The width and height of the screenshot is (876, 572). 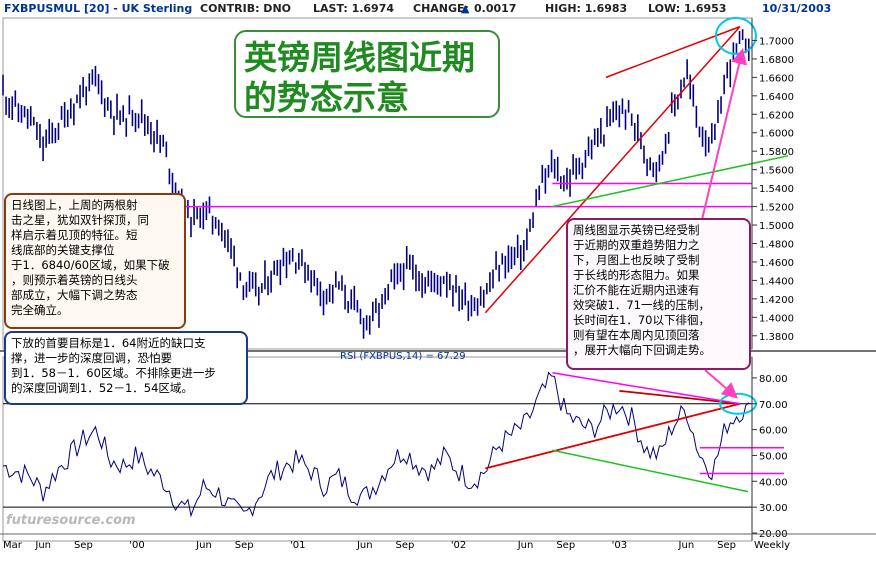 I want to click on x-tick-label: '03, so click(x=619, y=545).